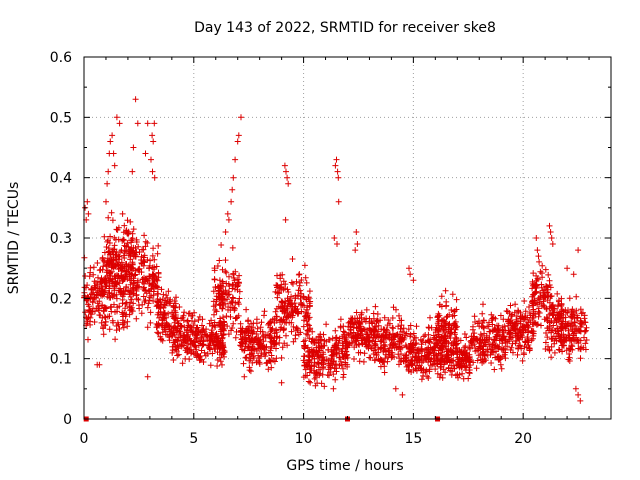  I want to click on x-tick-label: 5, so click(193, 439).